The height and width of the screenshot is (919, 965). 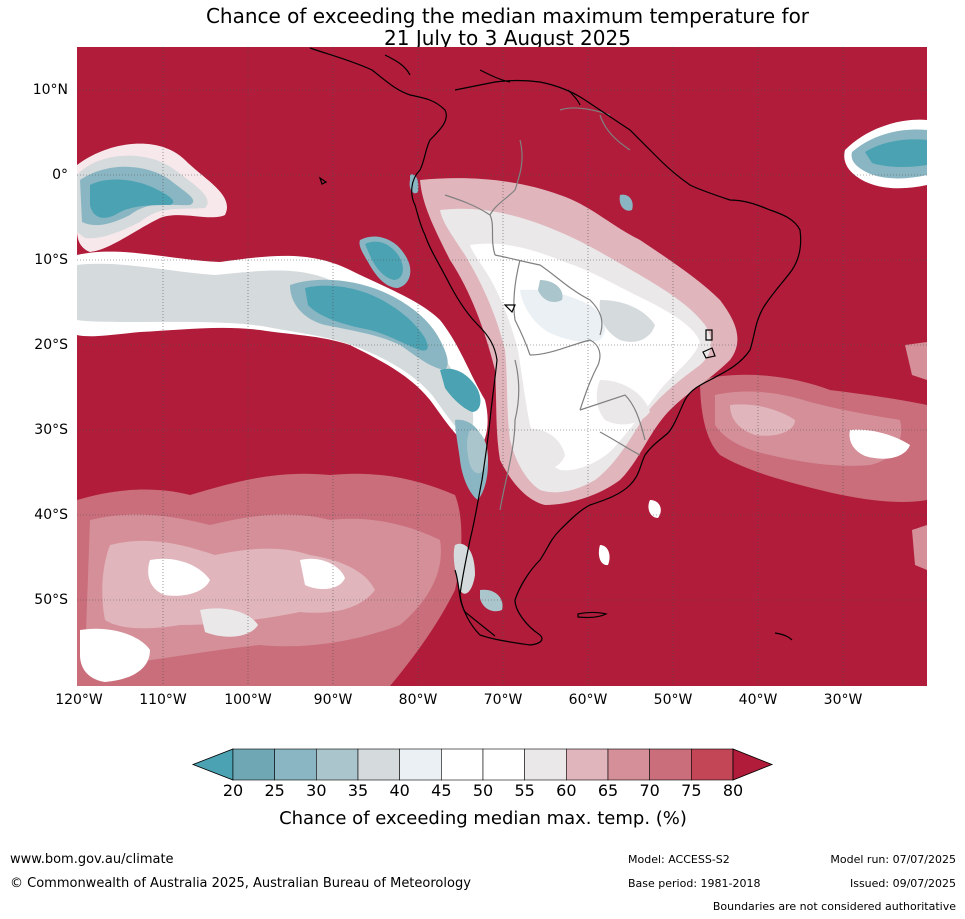 I want to click on lon-label-70w: 70°W, so click(x=503, y=700).